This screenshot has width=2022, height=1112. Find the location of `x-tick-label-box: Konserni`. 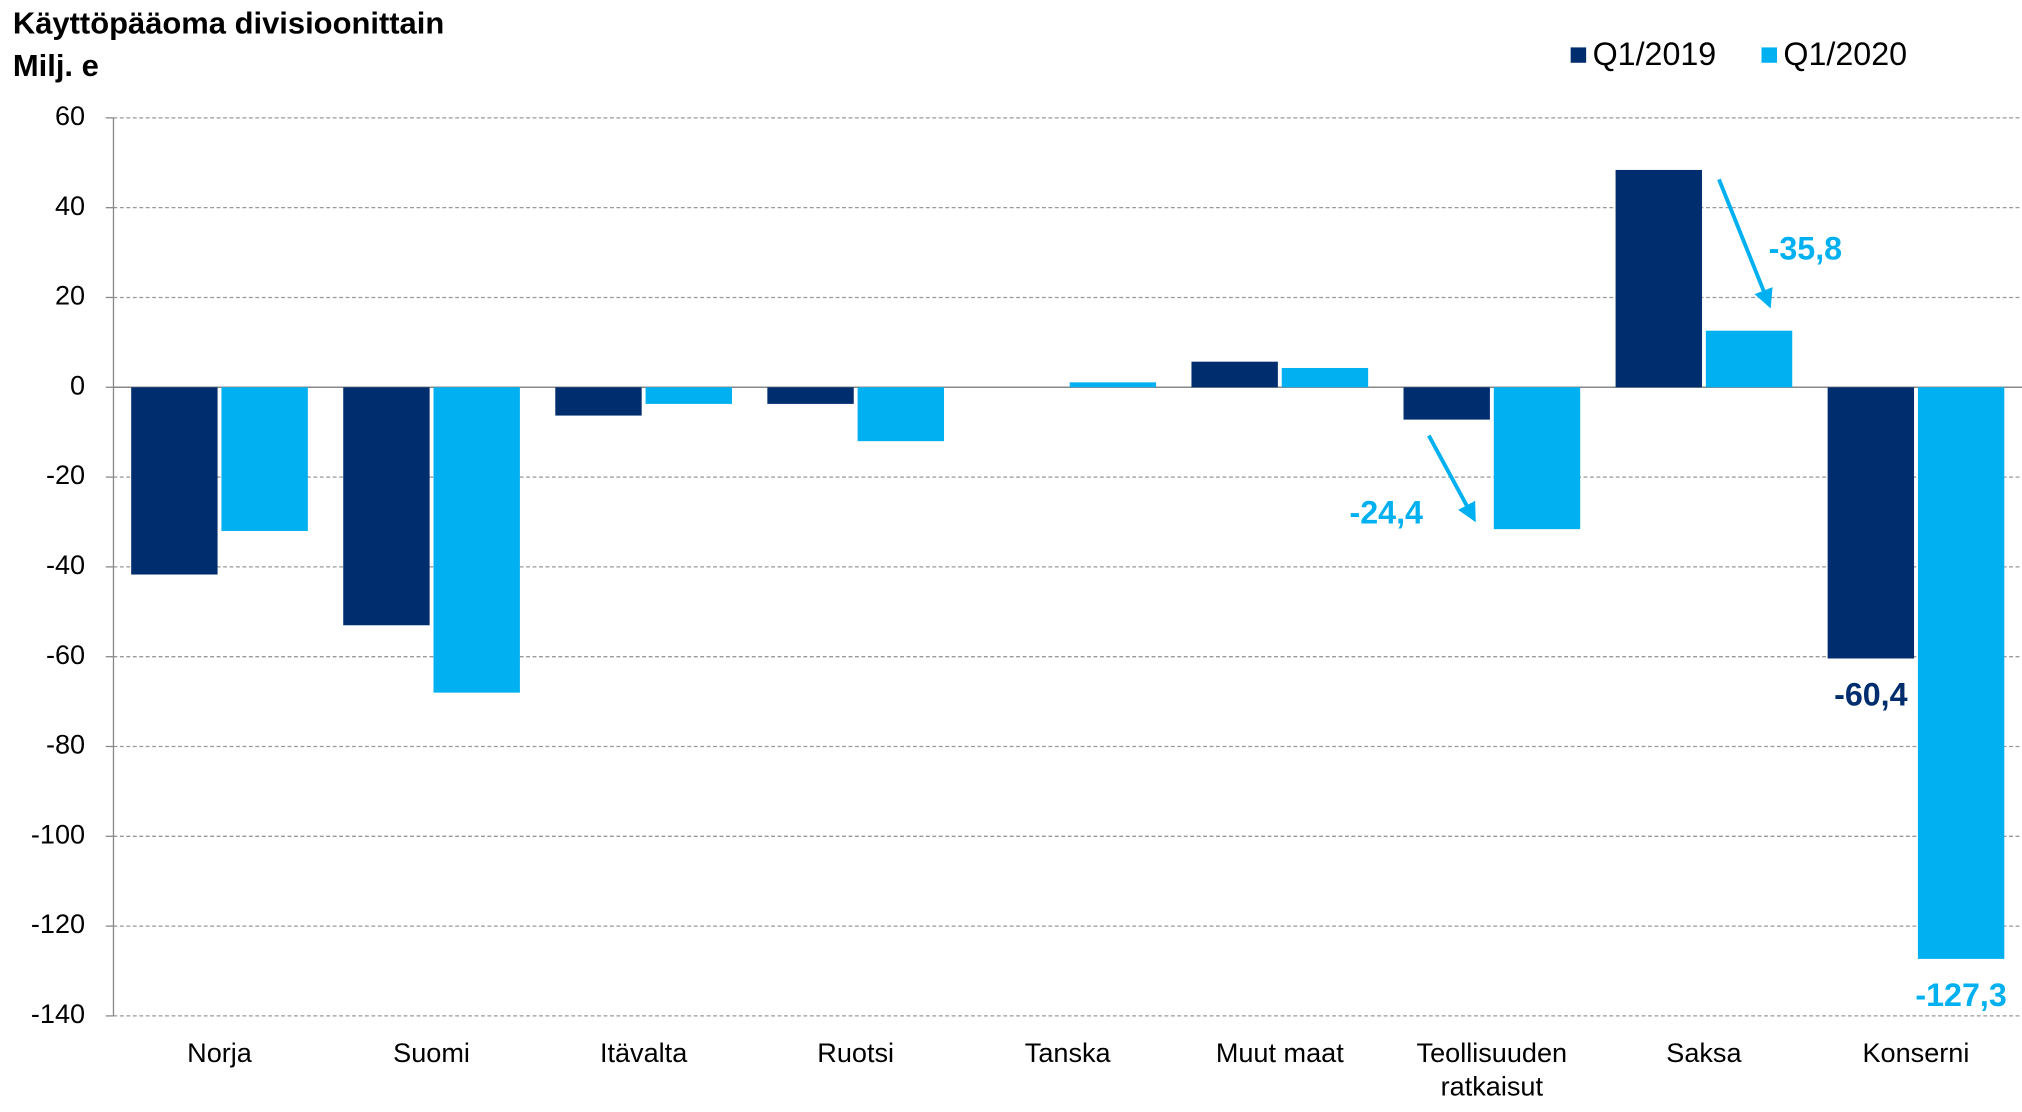

x-tick-label-box: Konserni is located at coordinates (1916, 1053).